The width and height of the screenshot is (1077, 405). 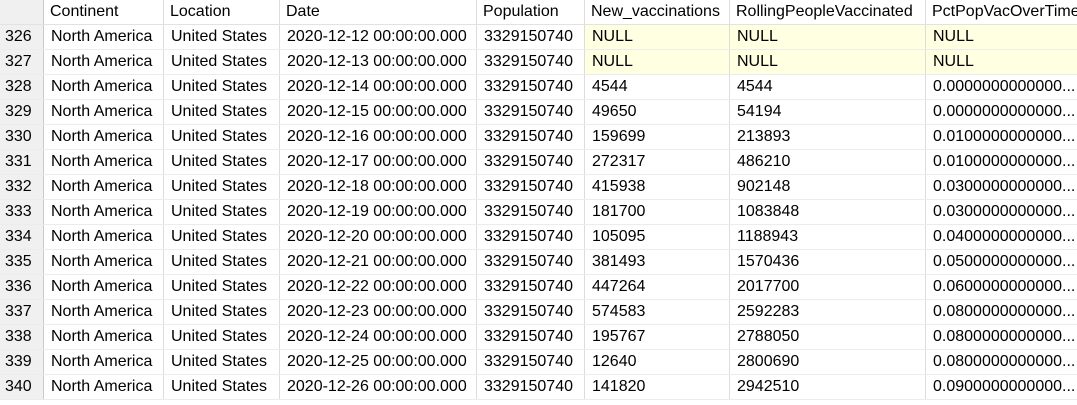 What do you see at coordinates (828, 312) in the screenshot?
I see `cell-rolling-people-vaccinated: 2592283` at bounding box center [828, 312].